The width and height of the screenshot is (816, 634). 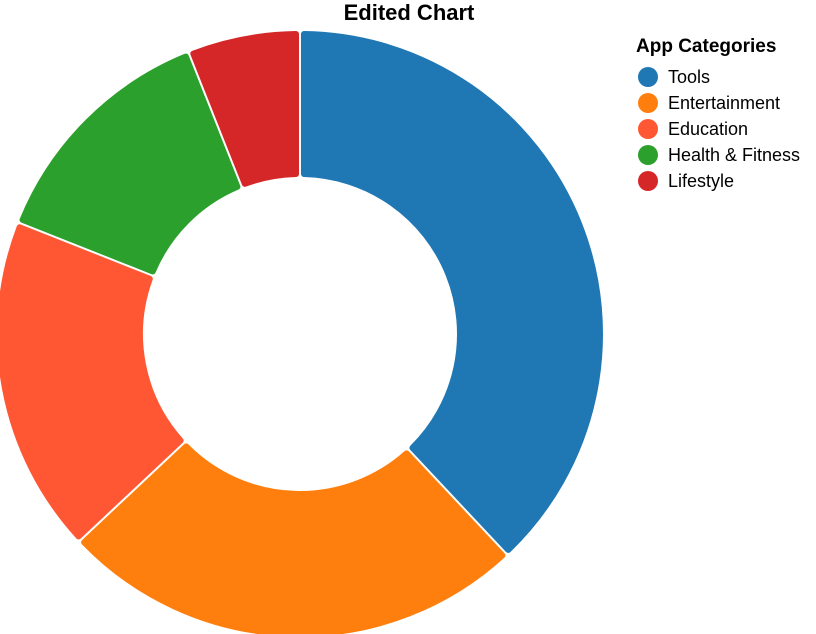 I want to click on legend-marker-health-fitness, so click(x=648, y=155).